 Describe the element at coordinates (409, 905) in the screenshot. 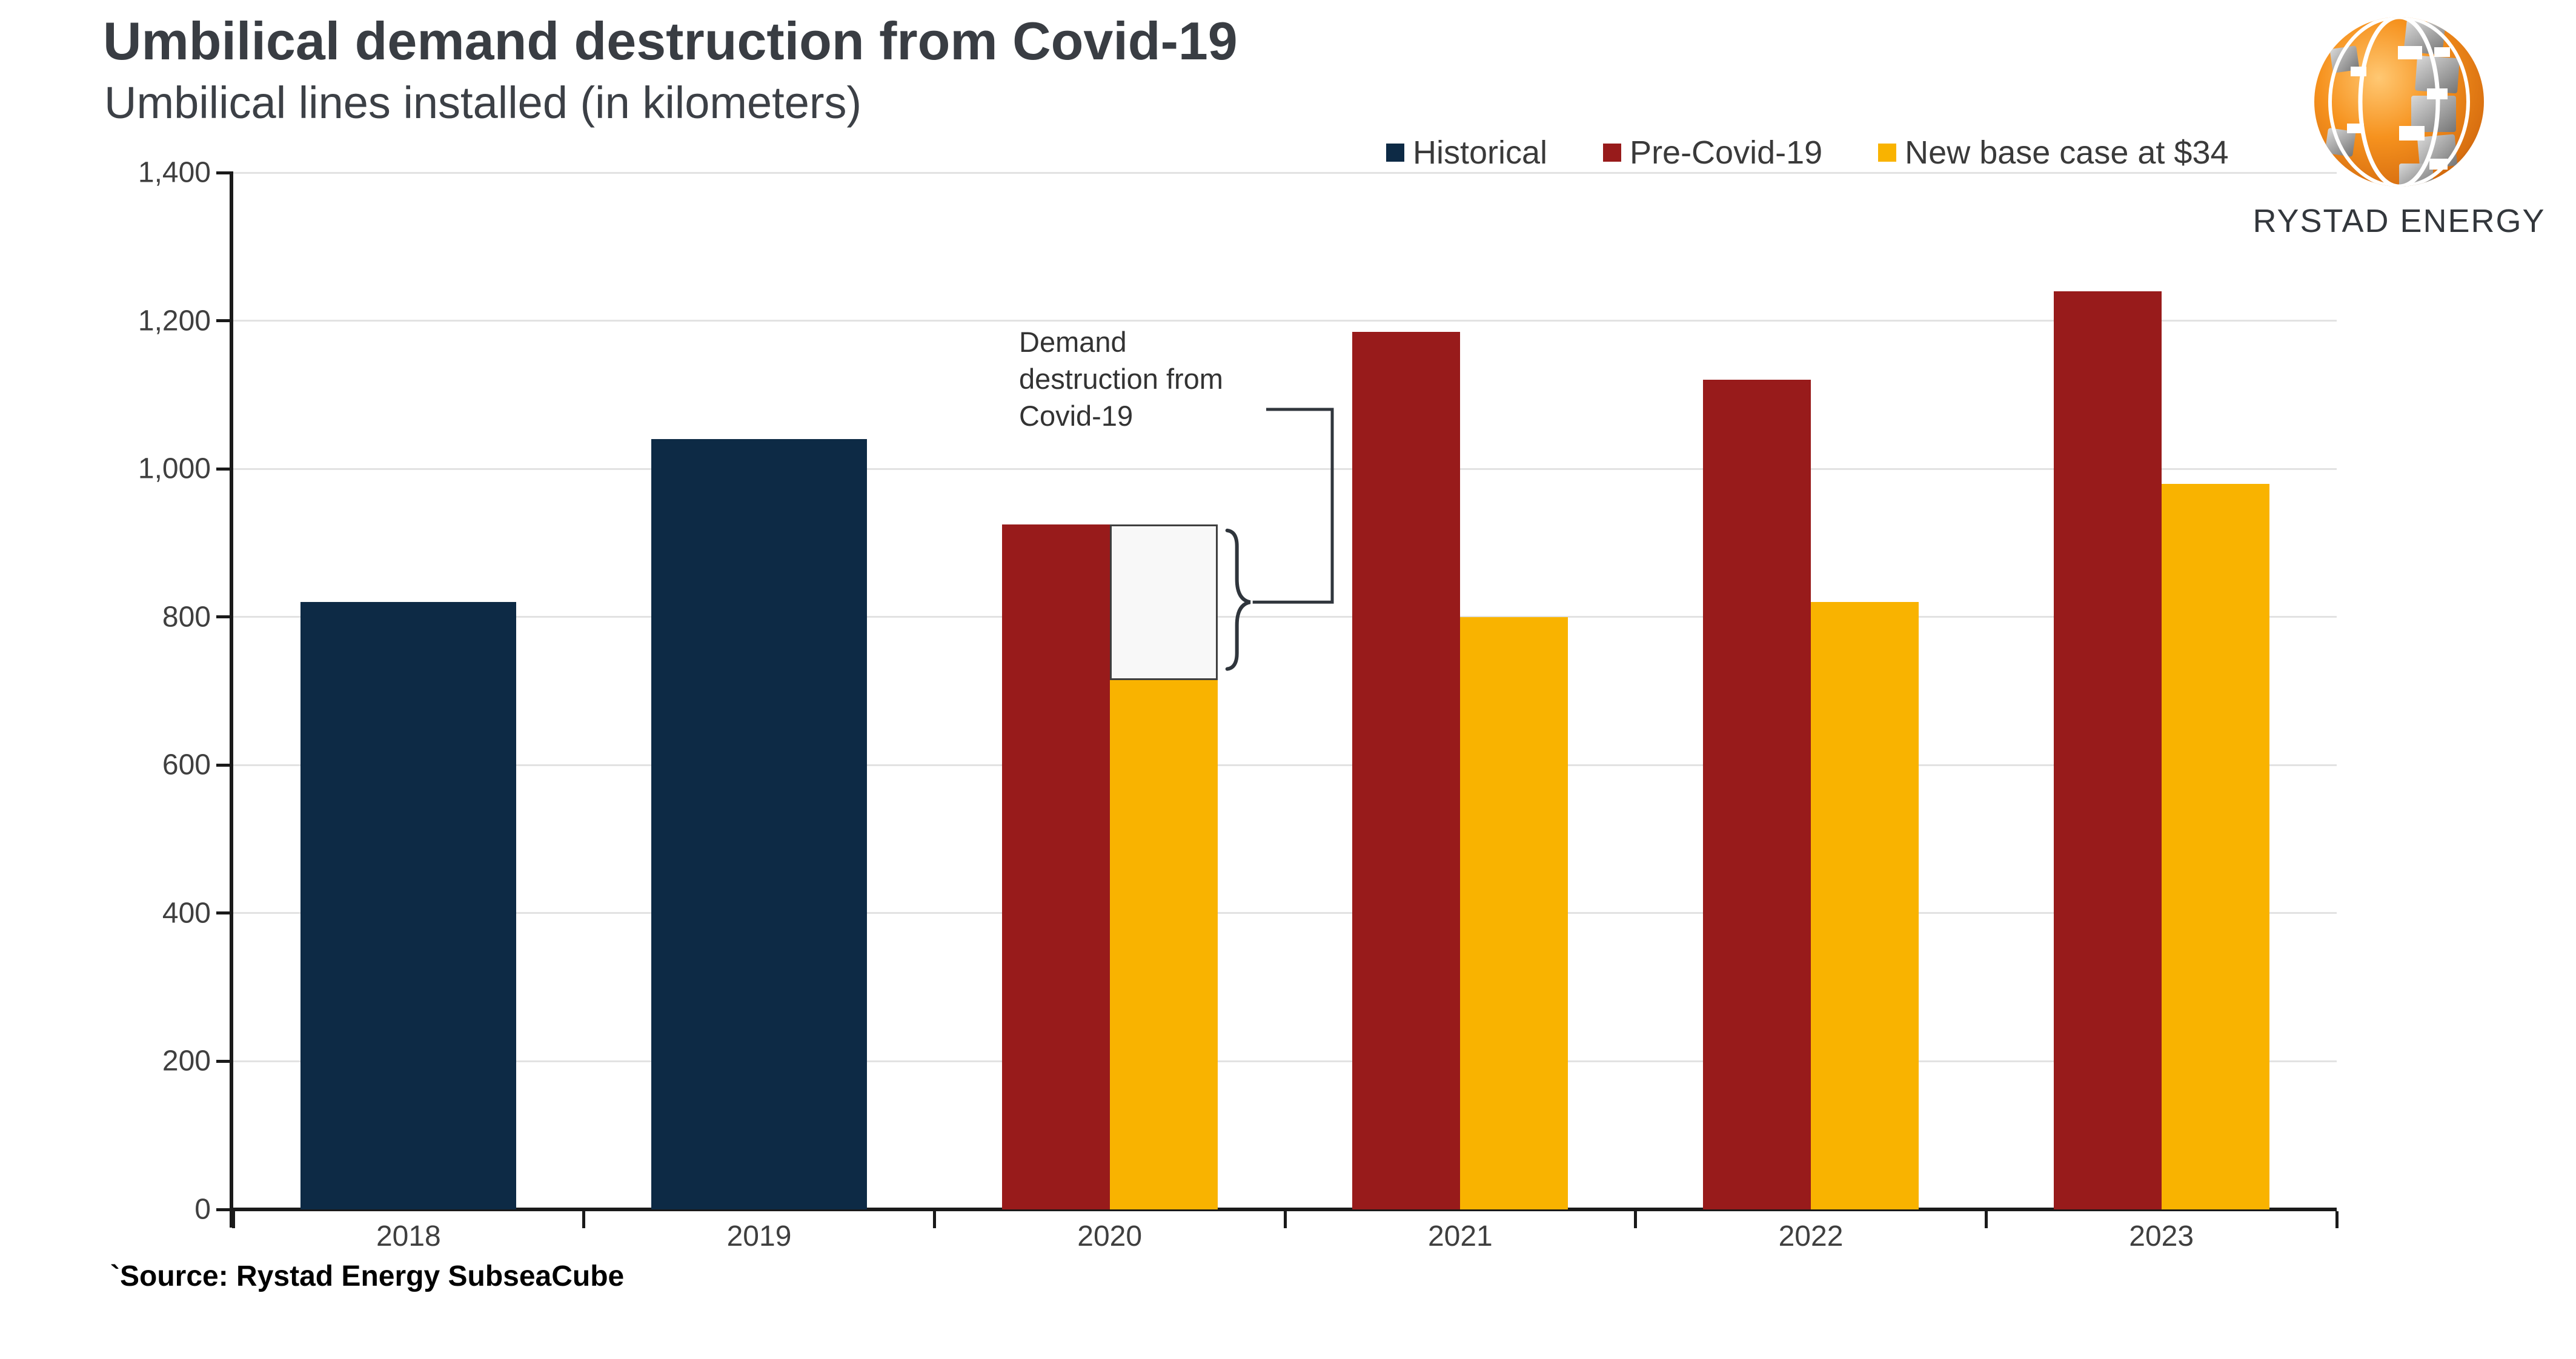

I see `bar-2018-historical` at that location.